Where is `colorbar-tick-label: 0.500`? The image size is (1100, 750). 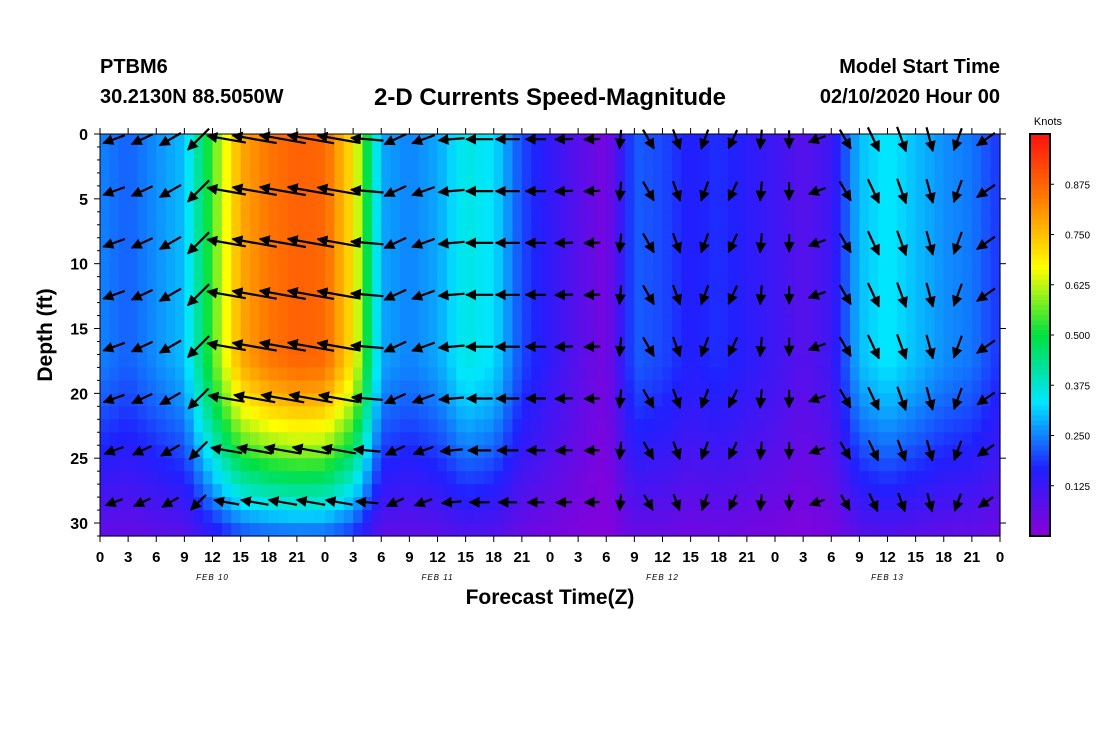 colorbar-tick-label: 0.500 is located at coordinates (1077, 336).